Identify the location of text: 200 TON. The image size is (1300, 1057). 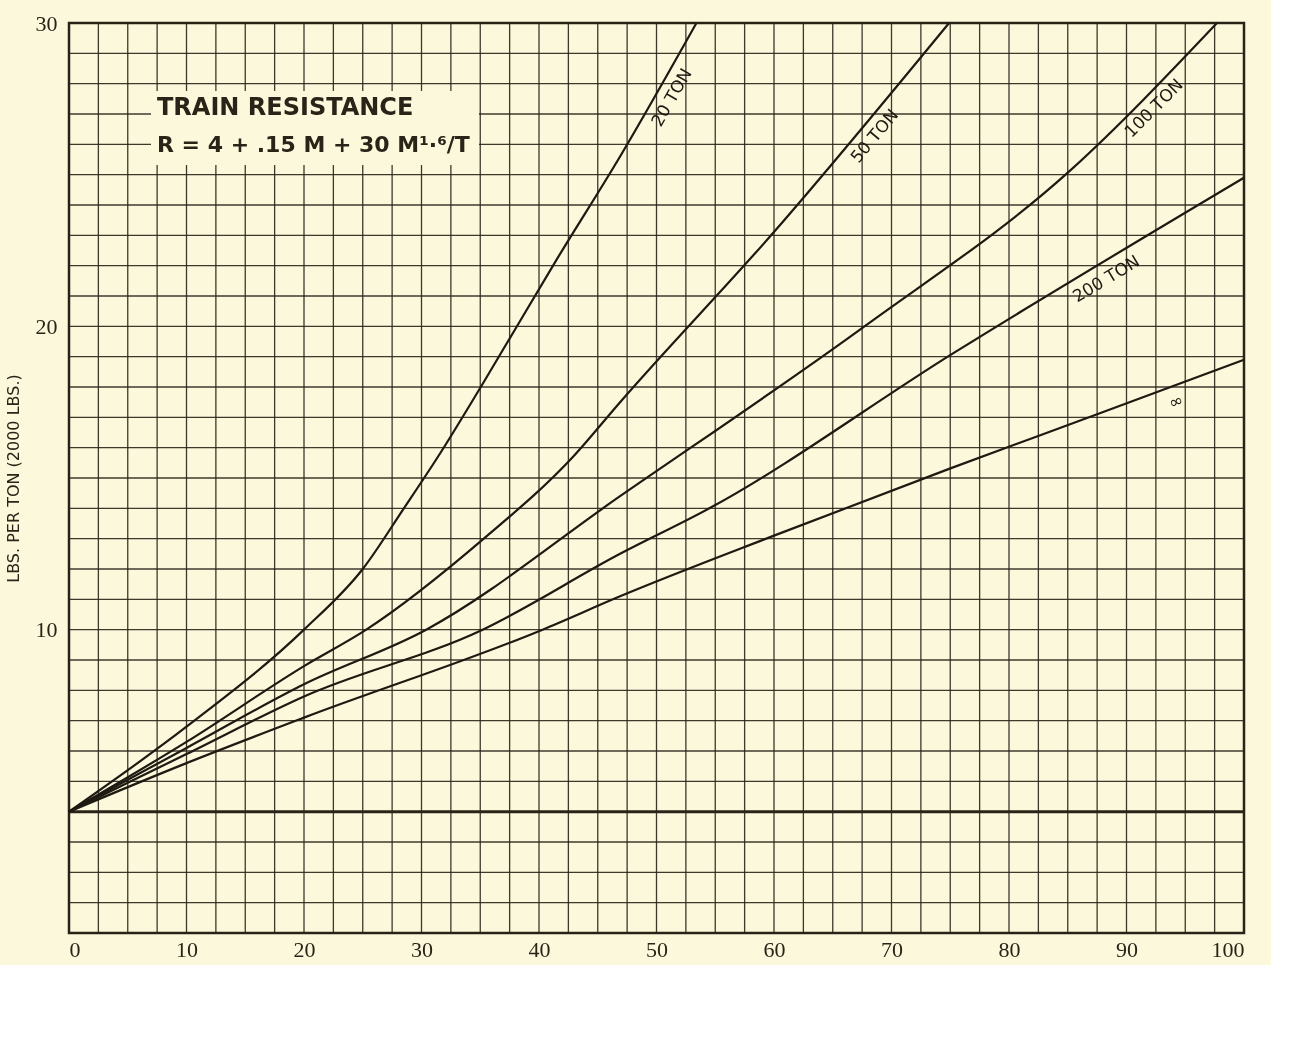
(1106, 278).